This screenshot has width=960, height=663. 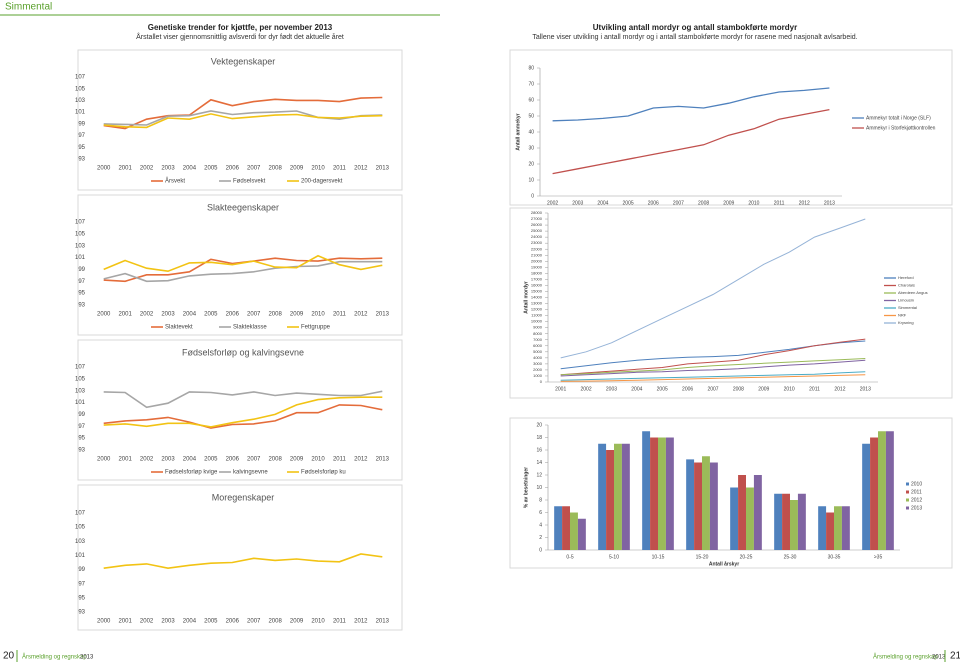 What do you see at coordinates (81, 613) in the screenshot?
I see `y-tick-label: 93` at bounding box center [81, 613].